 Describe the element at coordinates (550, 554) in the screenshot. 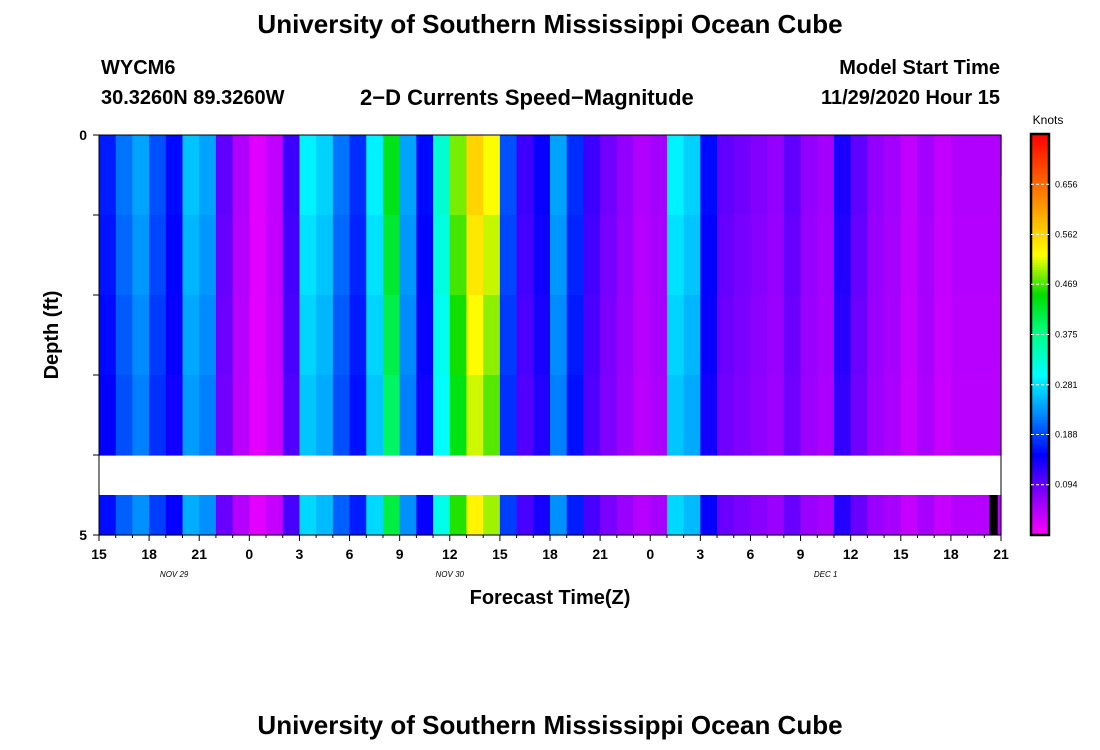

I see `x-tick-label: 18` at that location.